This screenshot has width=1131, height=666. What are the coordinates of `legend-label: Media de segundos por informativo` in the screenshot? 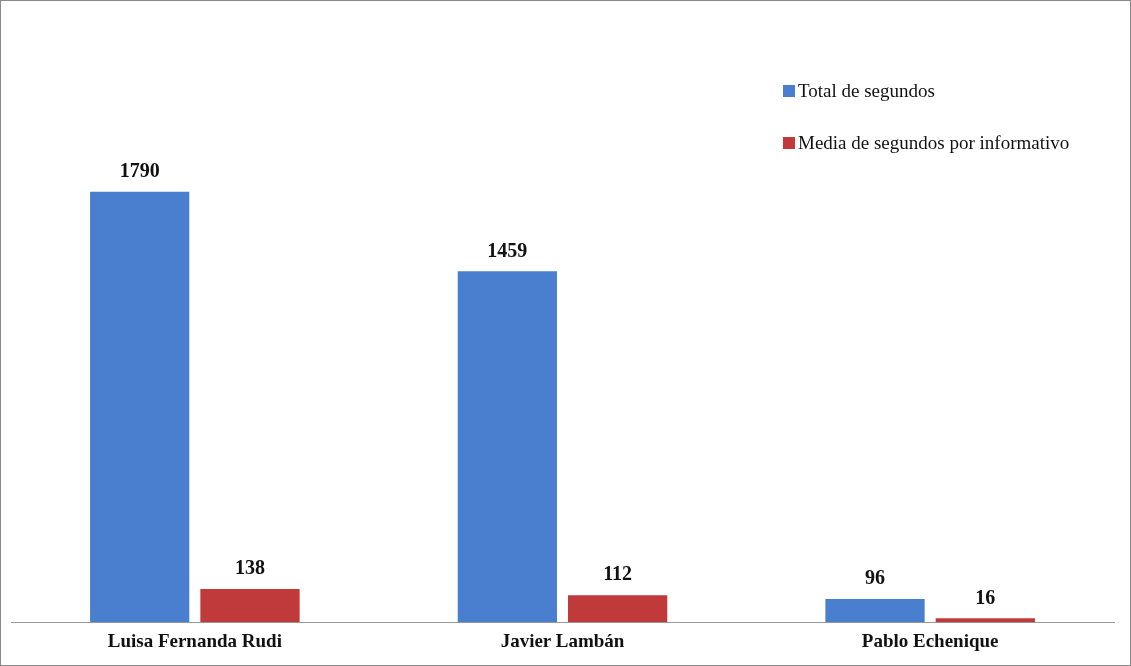 It's located at (934, 143).